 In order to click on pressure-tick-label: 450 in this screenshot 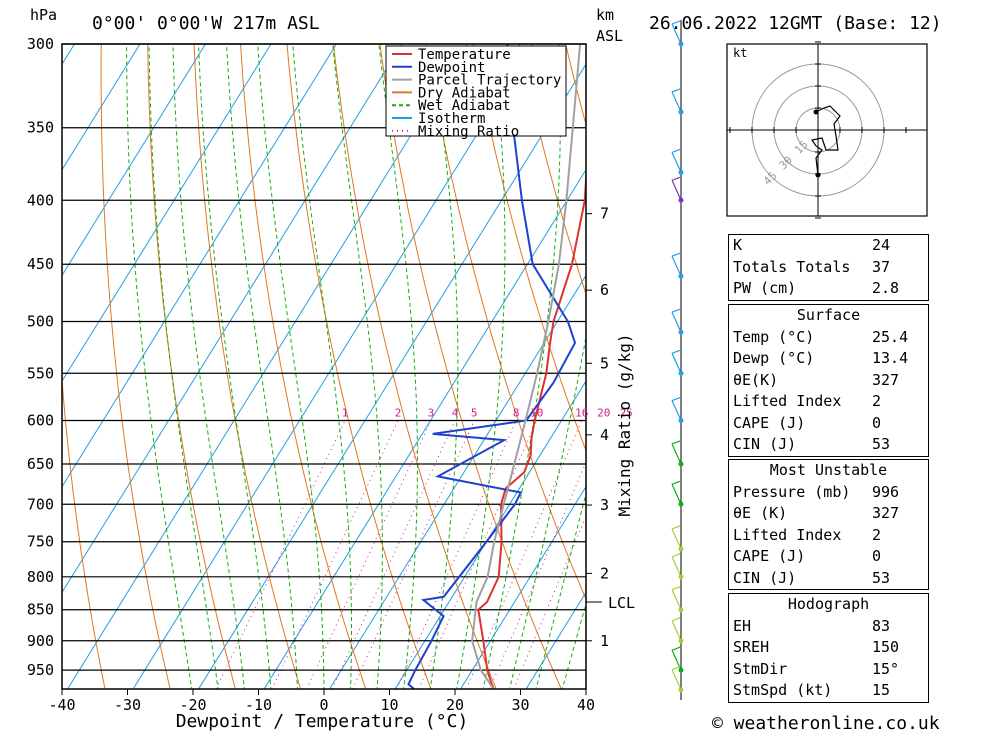, I will do `click(40, 264)`.